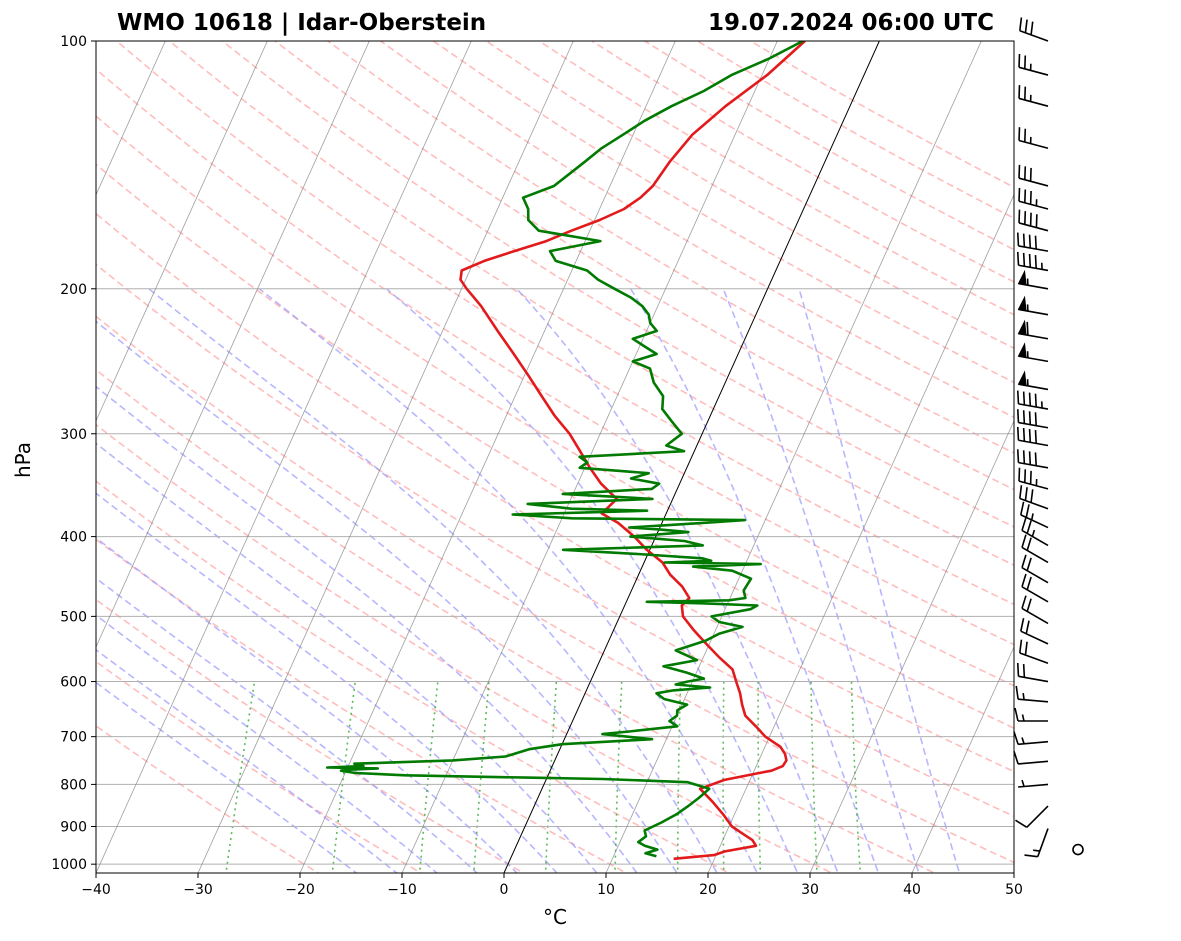  What do you see at coordinates (69, 865) in the screenshot?
I see `y-tick-label: 1000` at bounding box center [69, 865].